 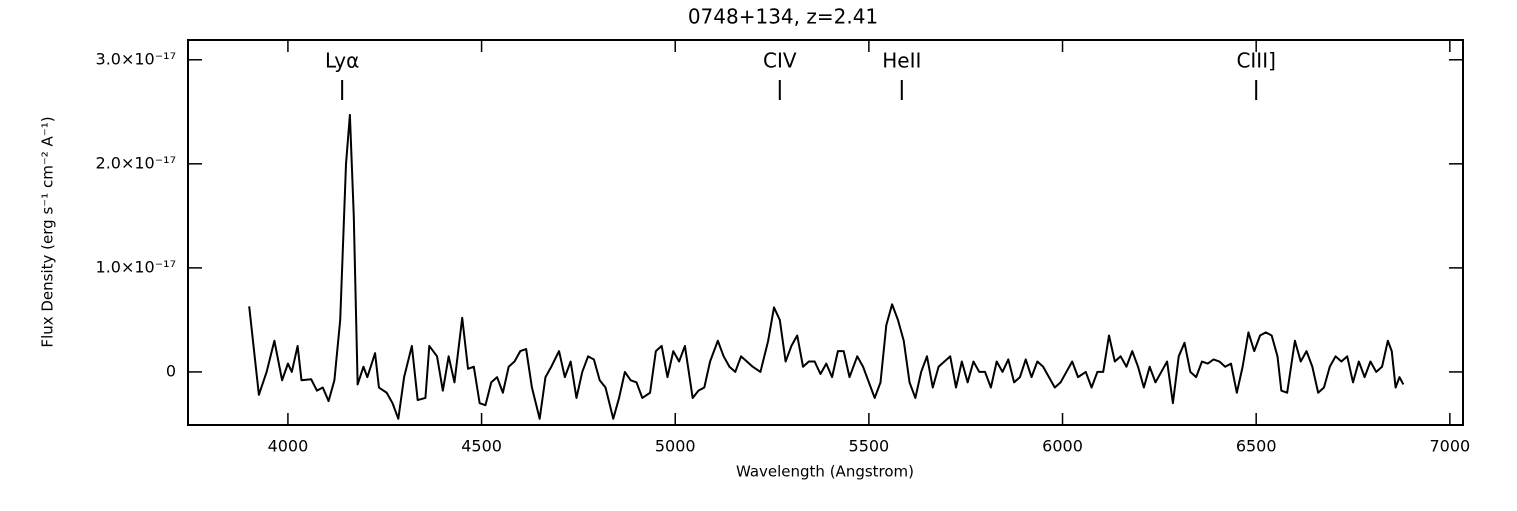 What do you see at coordinates (48, 231) in the screenshot?
I see `y-axis-label: Flux Density (erg s⁻¹ cm⁻² A⁻¹)` at bounding box center [48, 231].